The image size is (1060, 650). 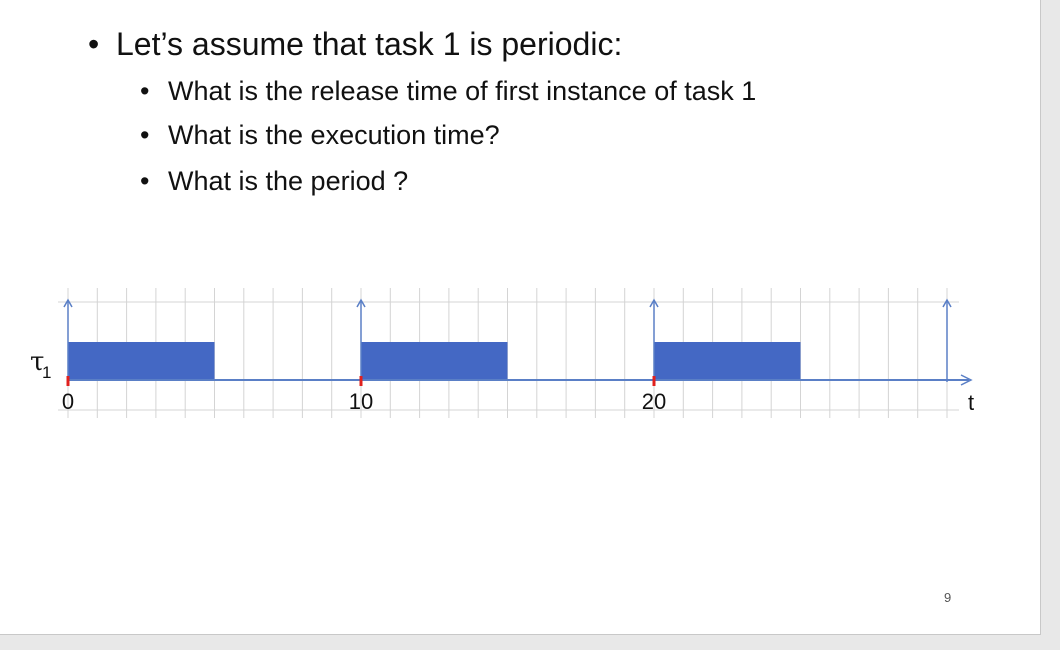 I want to click on axis-label: t, so click(x=971, y=402).